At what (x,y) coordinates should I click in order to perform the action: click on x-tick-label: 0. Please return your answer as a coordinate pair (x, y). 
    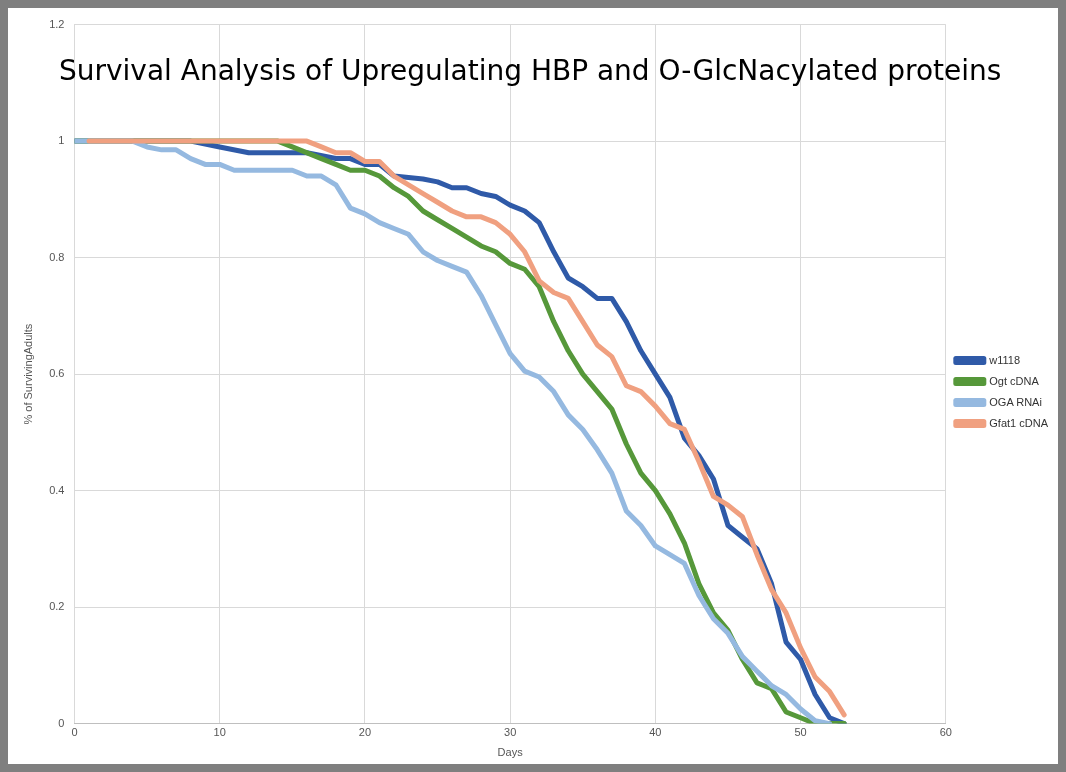
    Looking at the image, I should click on (74, 732).